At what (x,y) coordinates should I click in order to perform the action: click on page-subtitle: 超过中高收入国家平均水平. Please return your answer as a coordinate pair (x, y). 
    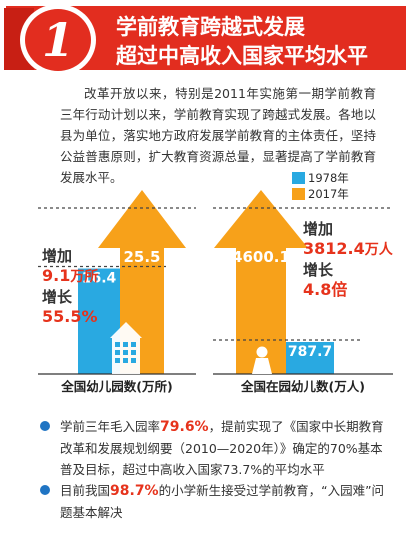
    Looking at the image, I should click on (242, 56).